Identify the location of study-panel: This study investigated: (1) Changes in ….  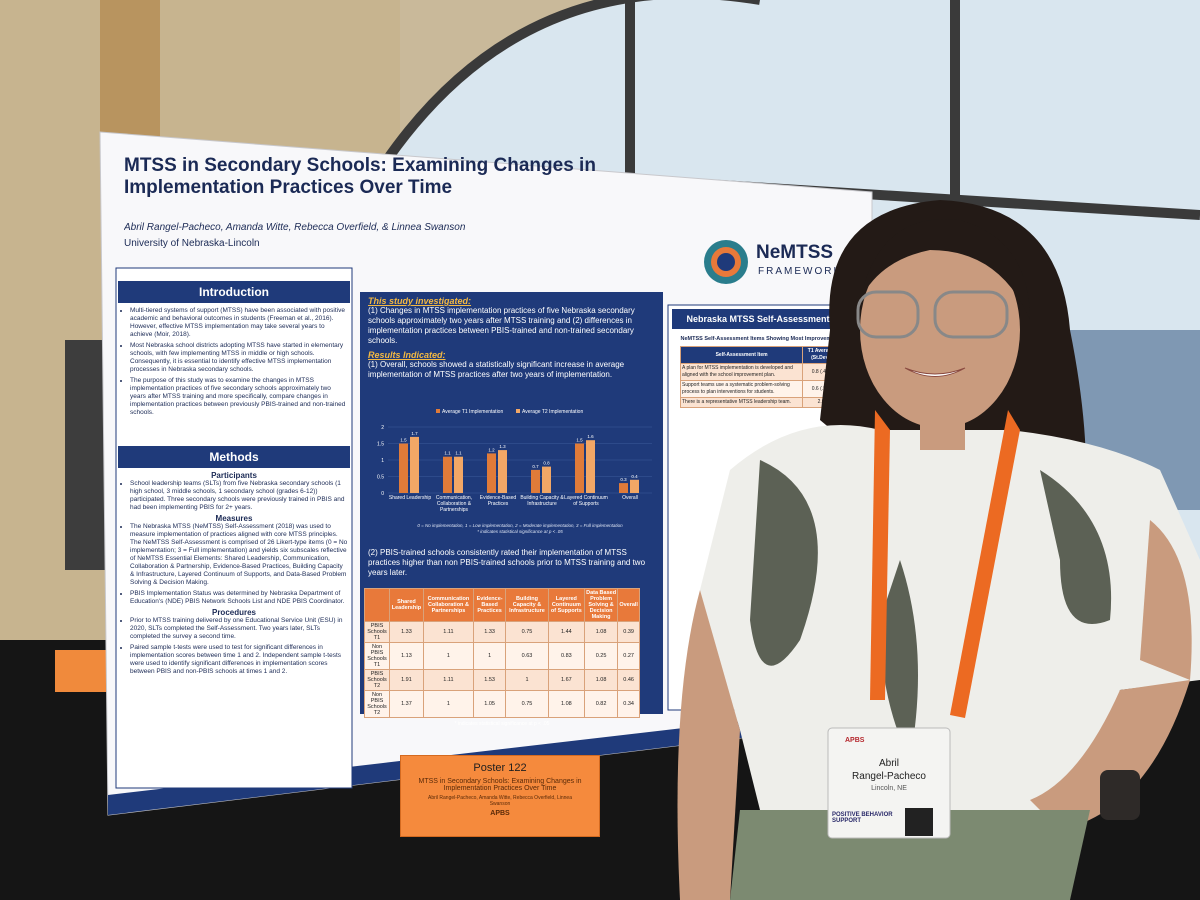
(513, 338).